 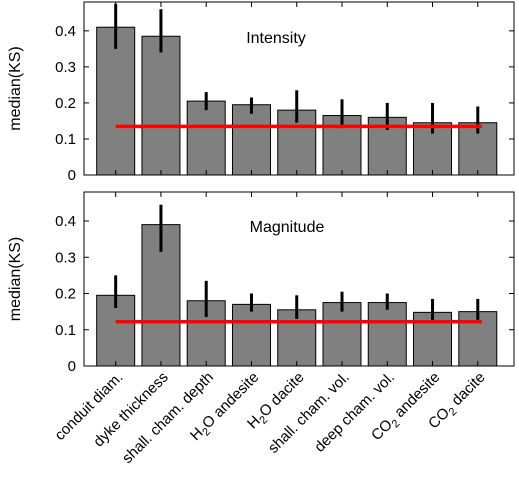 I want to click on x-category-label-5: shall. cham. vol., so click(x=309, y=413).